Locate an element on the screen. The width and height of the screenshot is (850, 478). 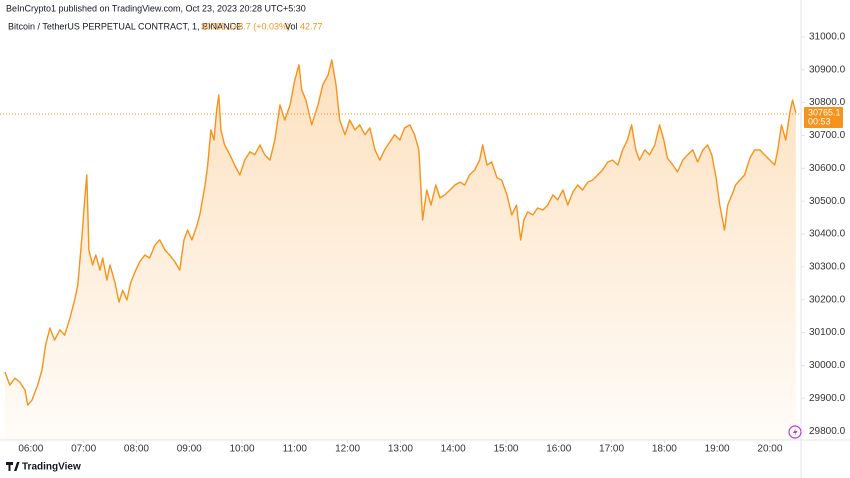
y-tick-label: 30500.0 is located at coordinates (827, 201).